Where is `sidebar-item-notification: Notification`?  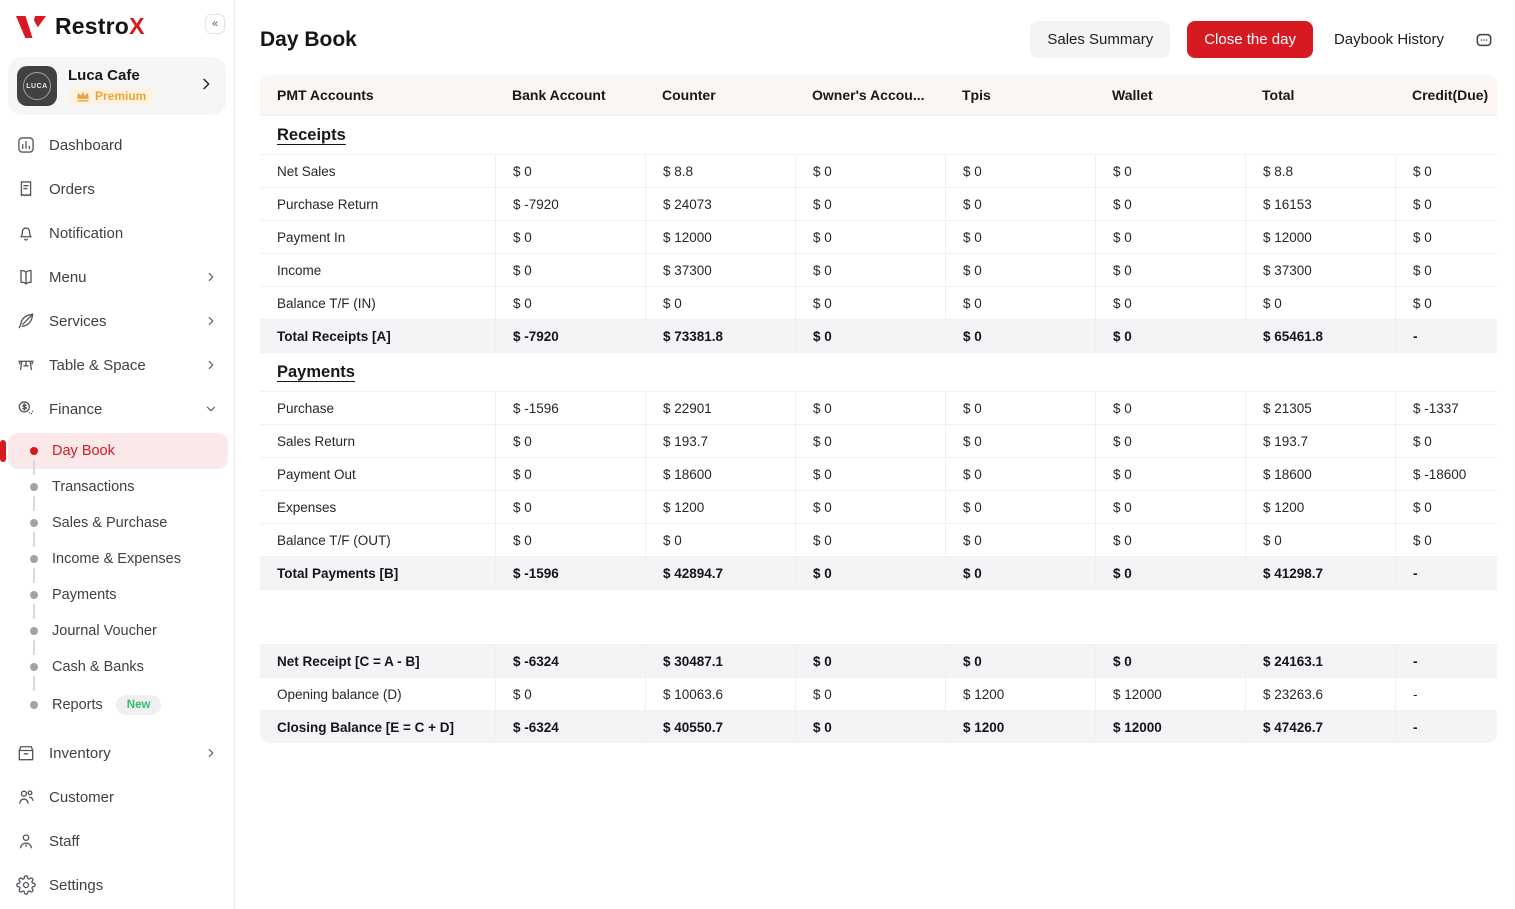
sidebar-item-notification: Notification is located at coordinates (117, 233).